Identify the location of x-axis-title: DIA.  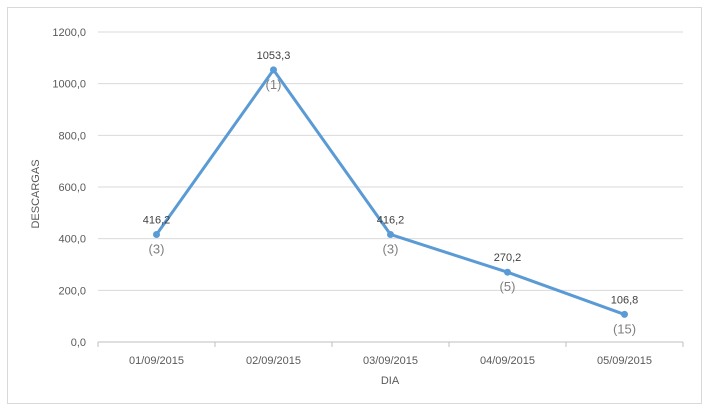
(390, 381).